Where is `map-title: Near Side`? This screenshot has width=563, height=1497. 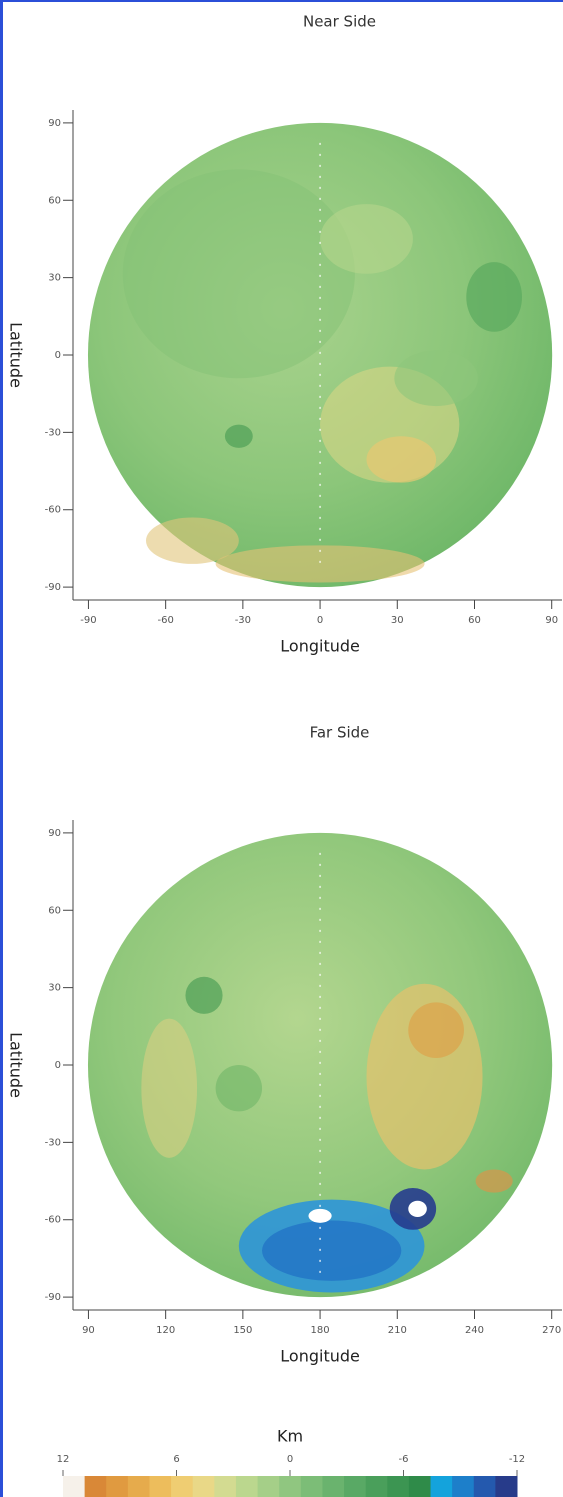 map-title: Near Side is located at coordinates (339, 22).